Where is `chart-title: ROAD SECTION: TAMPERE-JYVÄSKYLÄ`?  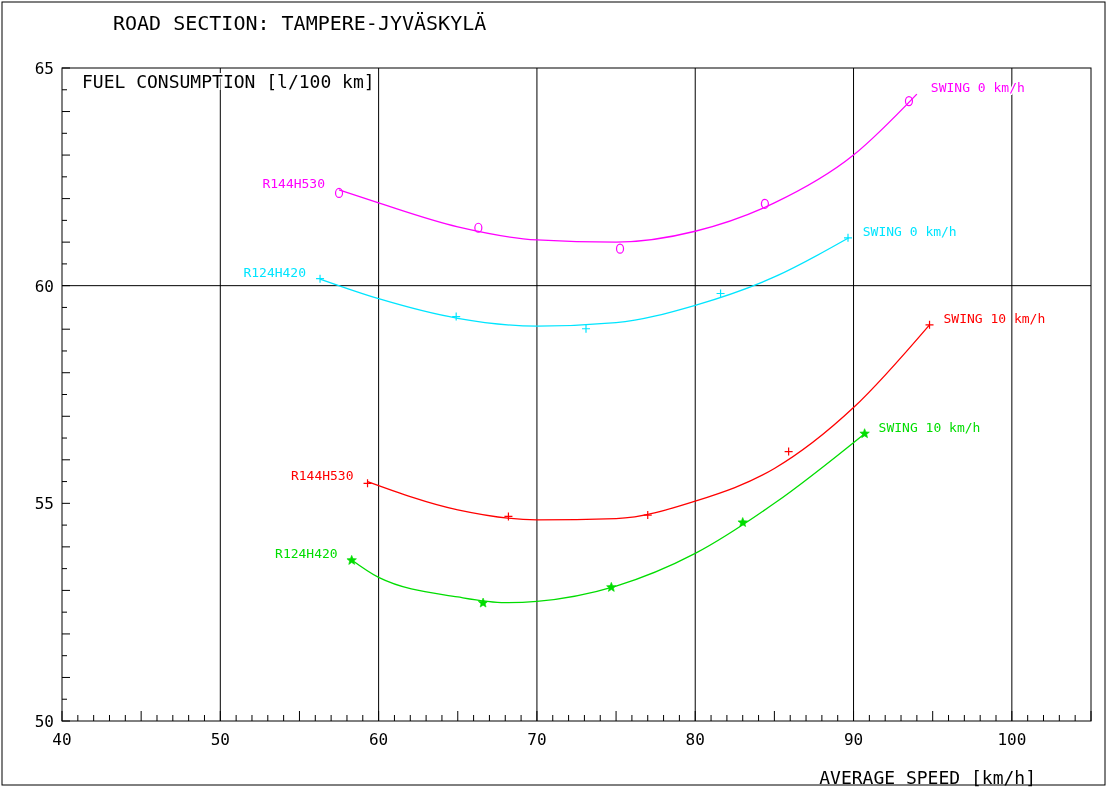 chart-title: ROAD SECTION: TAMPERE-JYVÄSKYLÄ is located at coordinates (300, 23).